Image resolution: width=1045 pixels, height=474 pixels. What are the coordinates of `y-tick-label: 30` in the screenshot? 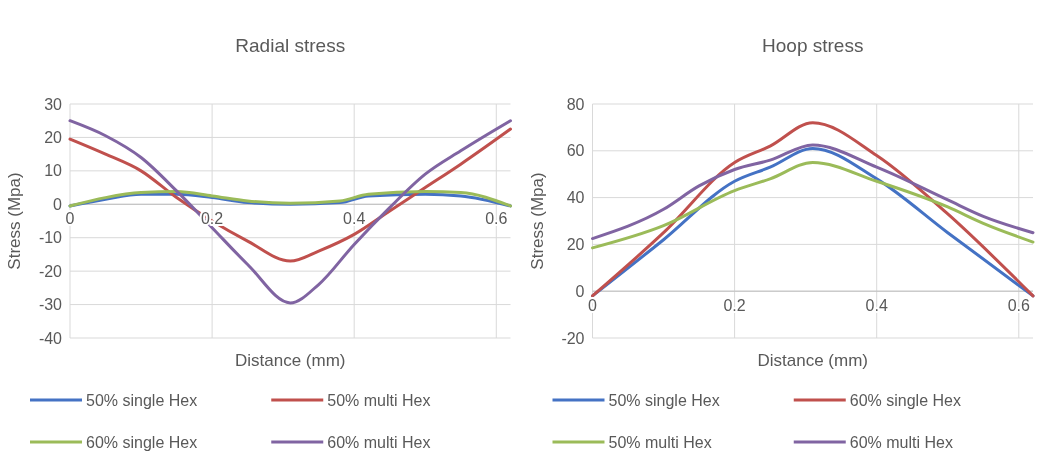 It's located at (53, 104).